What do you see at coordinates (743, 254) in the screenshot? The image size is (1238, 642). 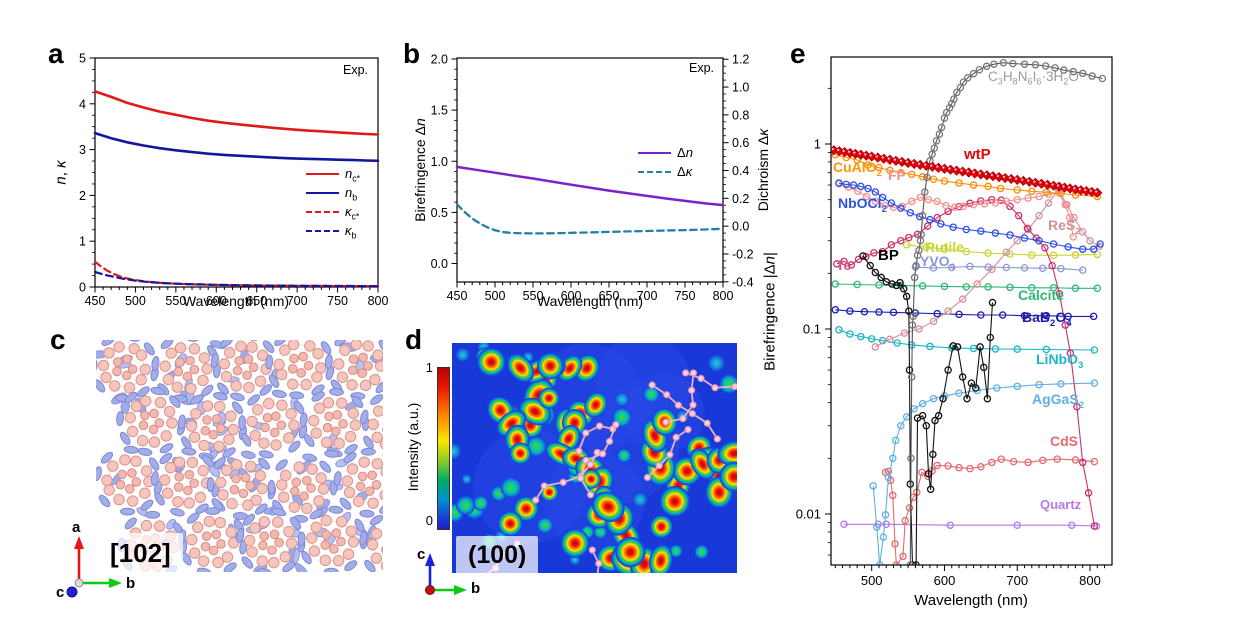 I see `tick-label: -0.2` at bounding box center [743, 254].